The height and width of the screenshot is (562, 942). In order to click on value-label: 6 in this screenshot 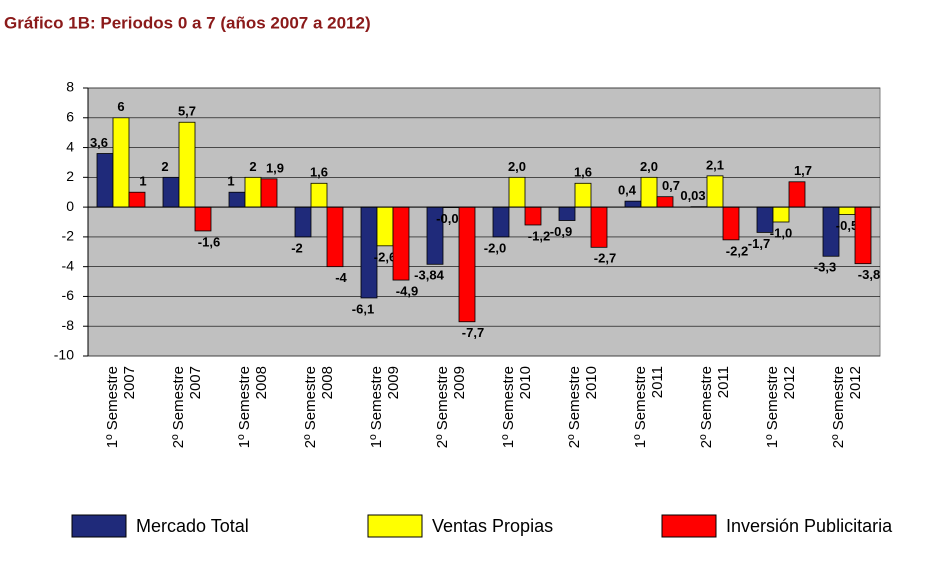, I will do `click(120, 106)`.